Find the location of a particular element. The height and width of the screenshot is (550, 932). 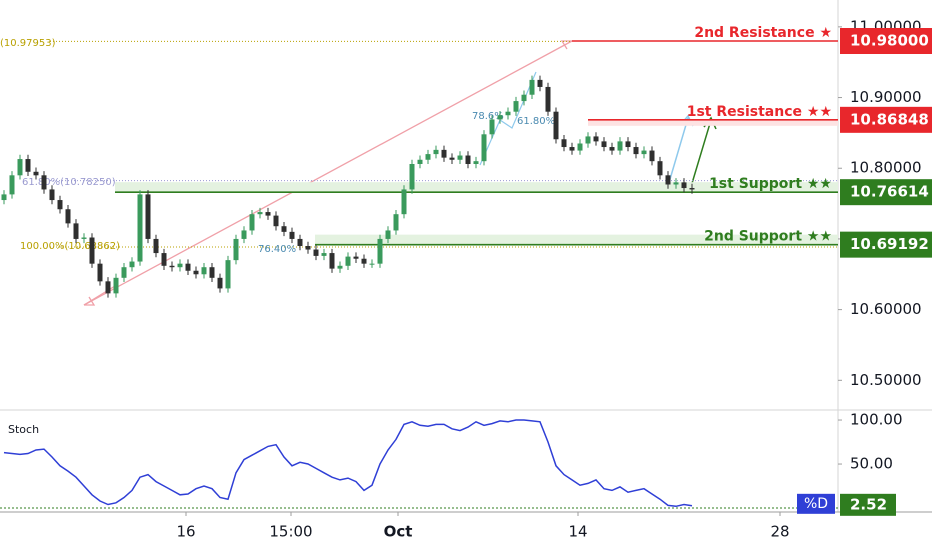

level-name: 2nd Support ★★ is located at coordinates (768, 237).